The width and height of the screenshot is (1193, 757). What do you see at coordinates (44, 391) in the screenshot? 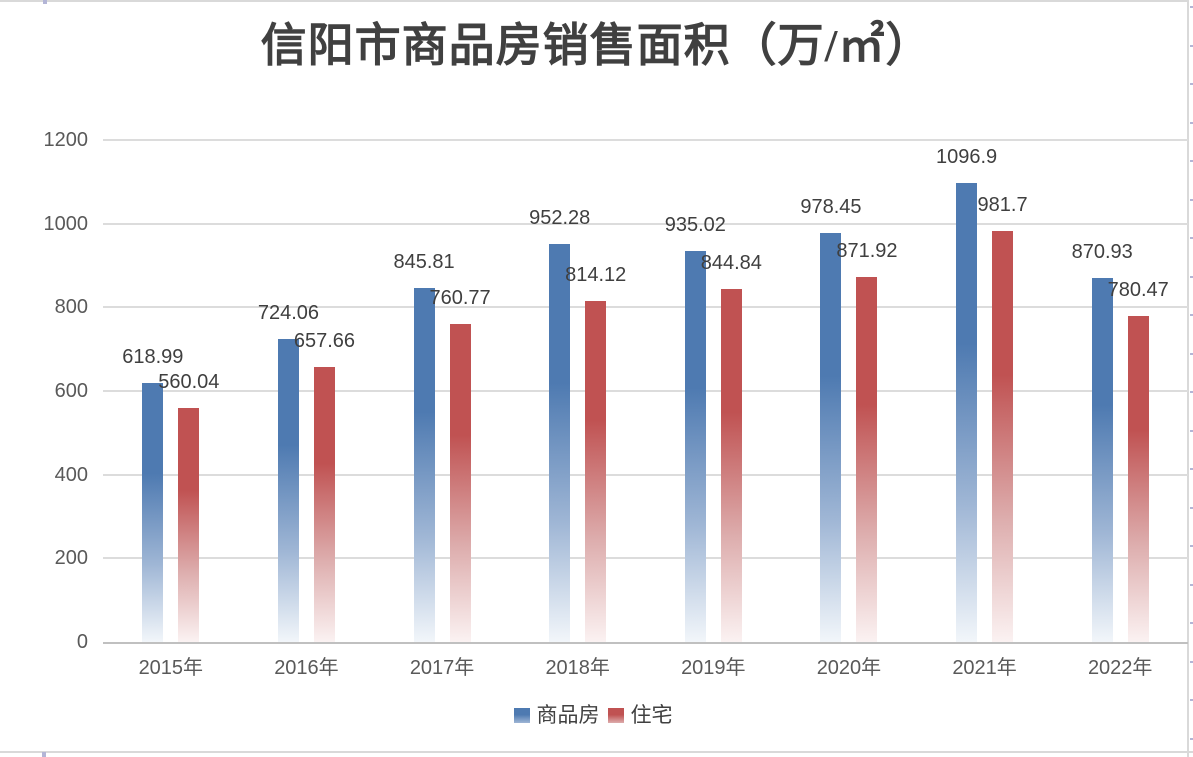
I see `y-axis: 0 200 400 600 800 1000 1200` at bounding box center [44, 391].